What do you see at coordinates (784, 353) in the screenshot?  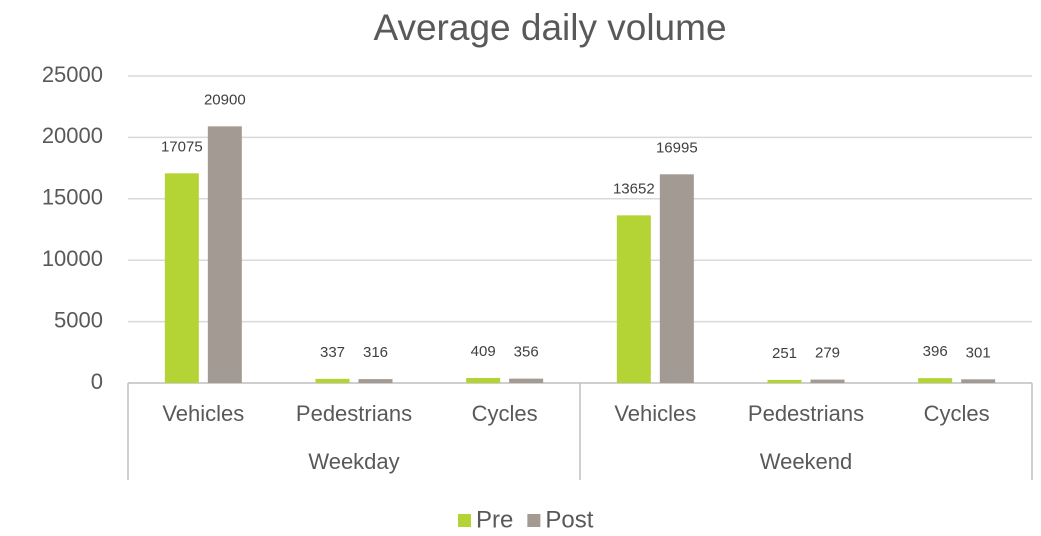 I see `data-label: 251` at bounding box center [784, 353].